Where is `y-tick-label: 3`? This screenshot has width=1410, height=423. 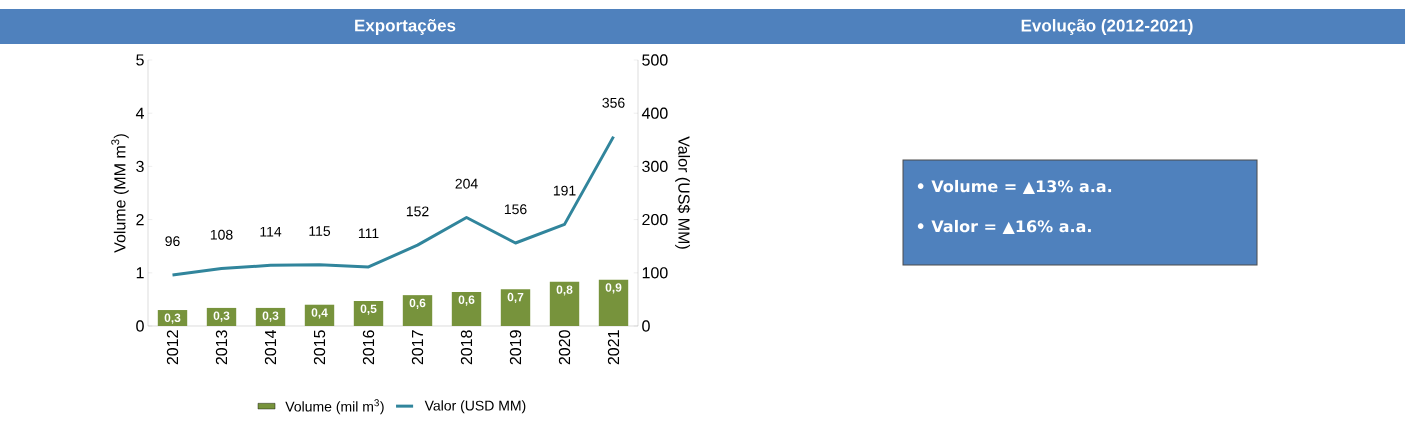 y-tick-label: 3 is located at coordinates (140, 166).